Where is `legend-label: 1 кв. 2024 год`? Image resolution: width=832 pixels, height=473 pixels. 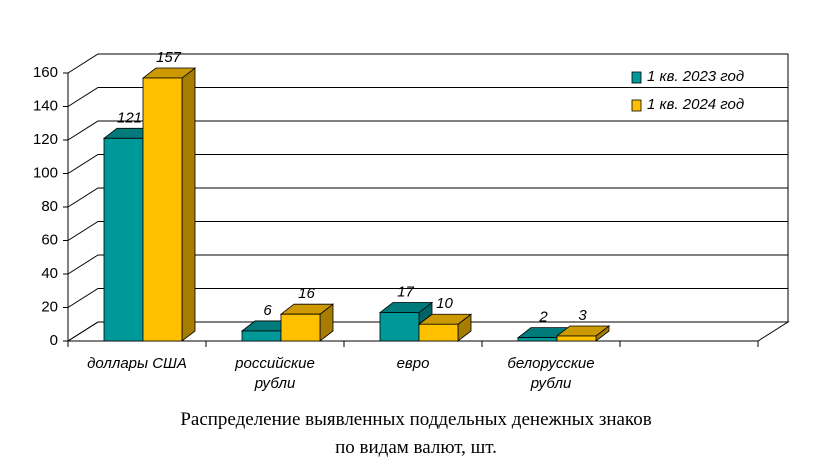 legend-label: 1 кв. 2024 год is located at coordinates (695, 104).